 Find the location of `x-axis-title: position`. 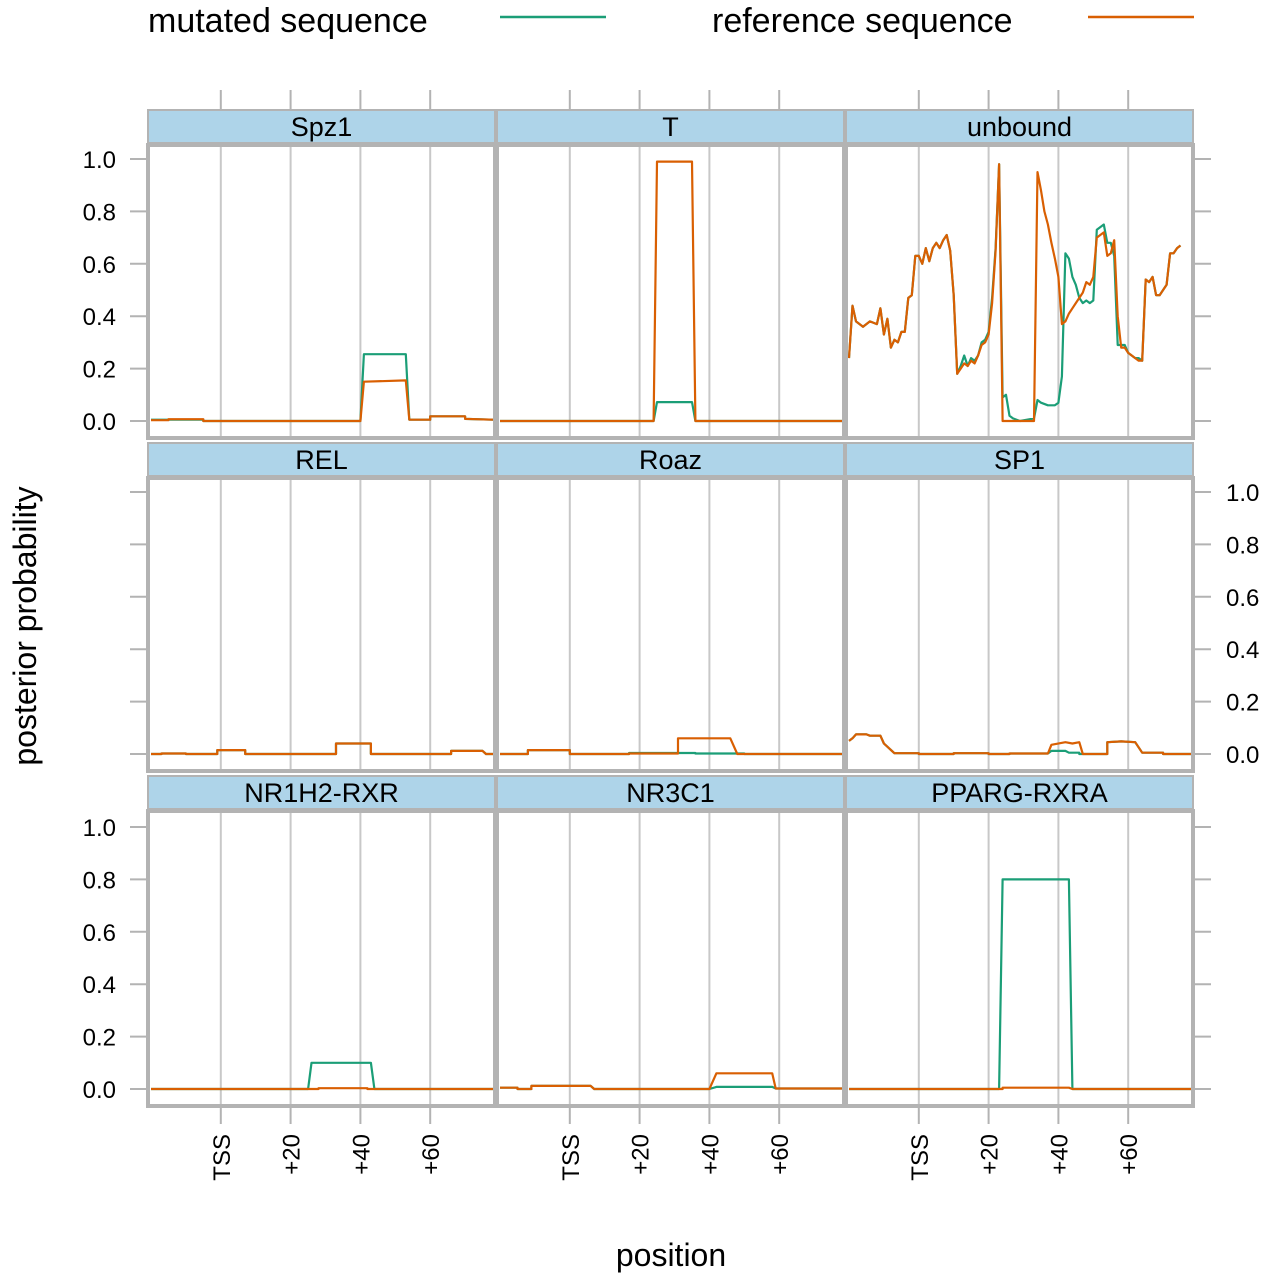

x-axis-title: position is located at coordinates (671, 1255).